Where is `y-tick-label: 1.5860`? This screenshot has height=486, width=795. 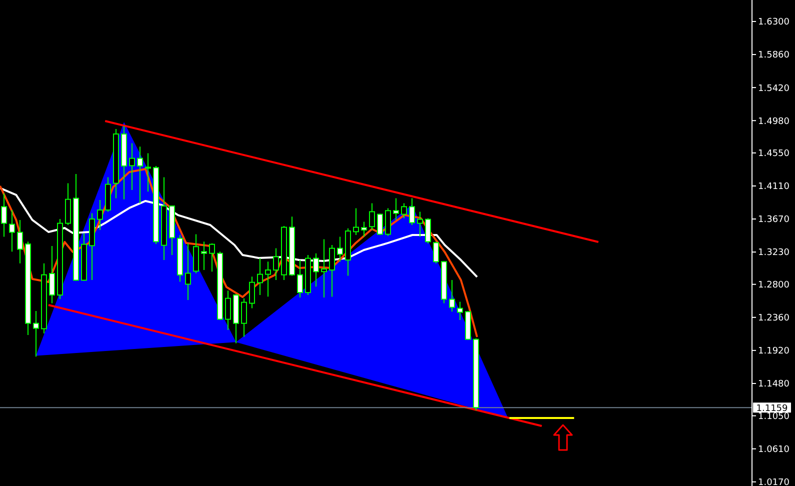 y-tick-label: 1.5860 is located at coordinates (774, 55).